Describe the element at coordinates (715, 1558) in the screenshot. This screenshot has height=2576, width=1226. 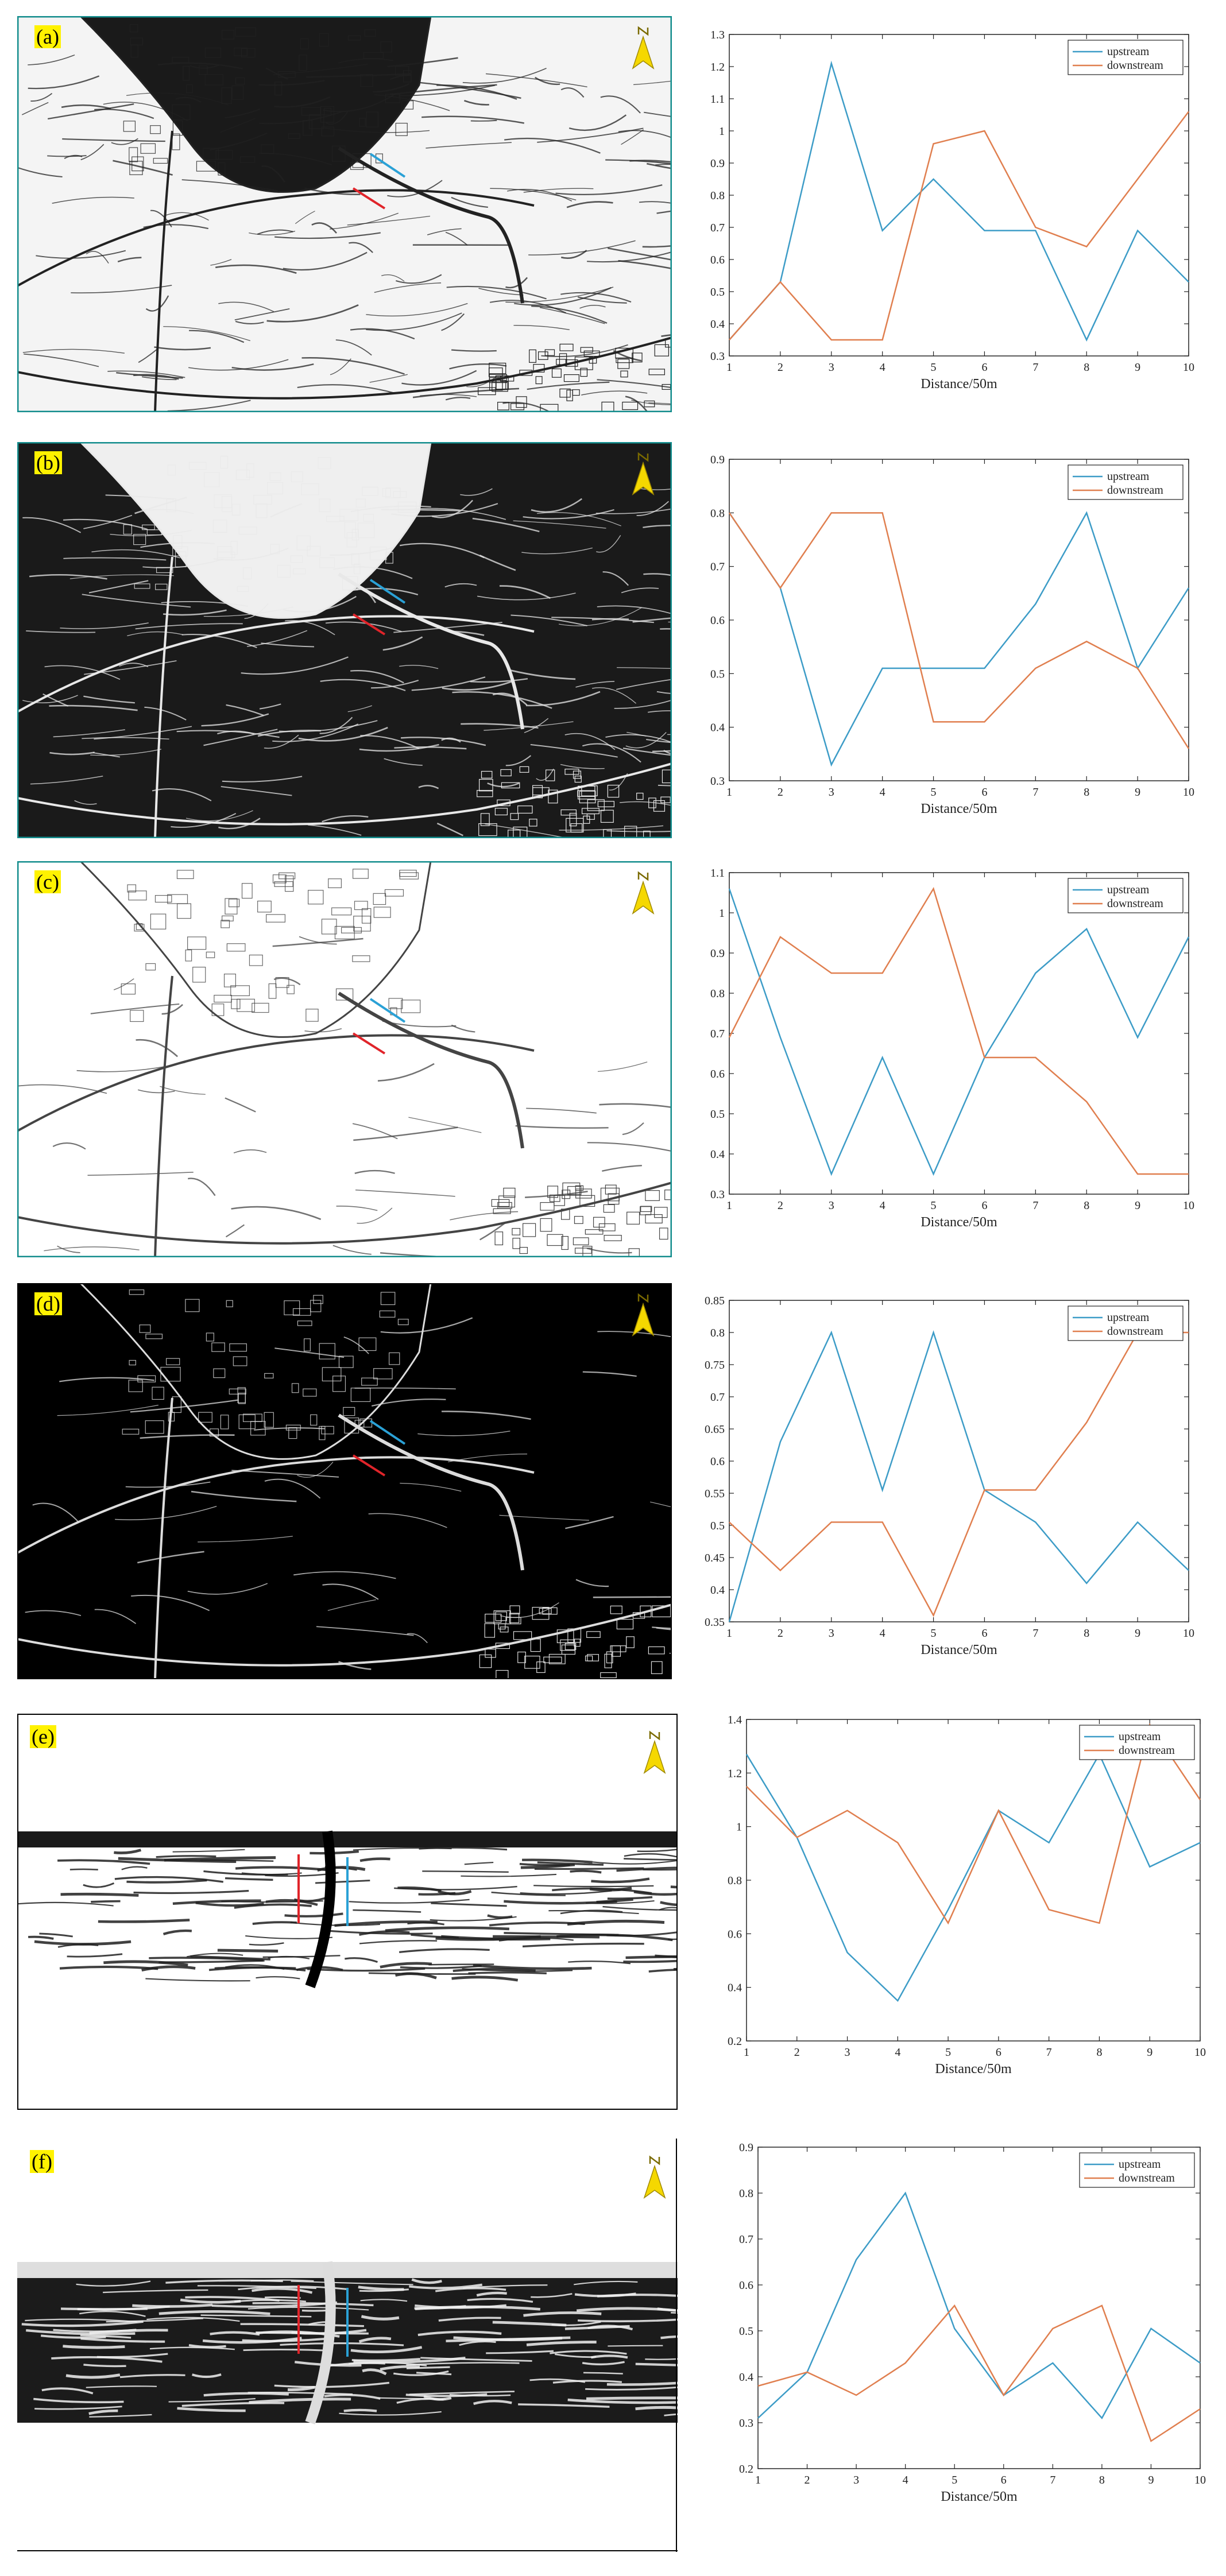
I see `y-tick-label: 0.45` at that location.